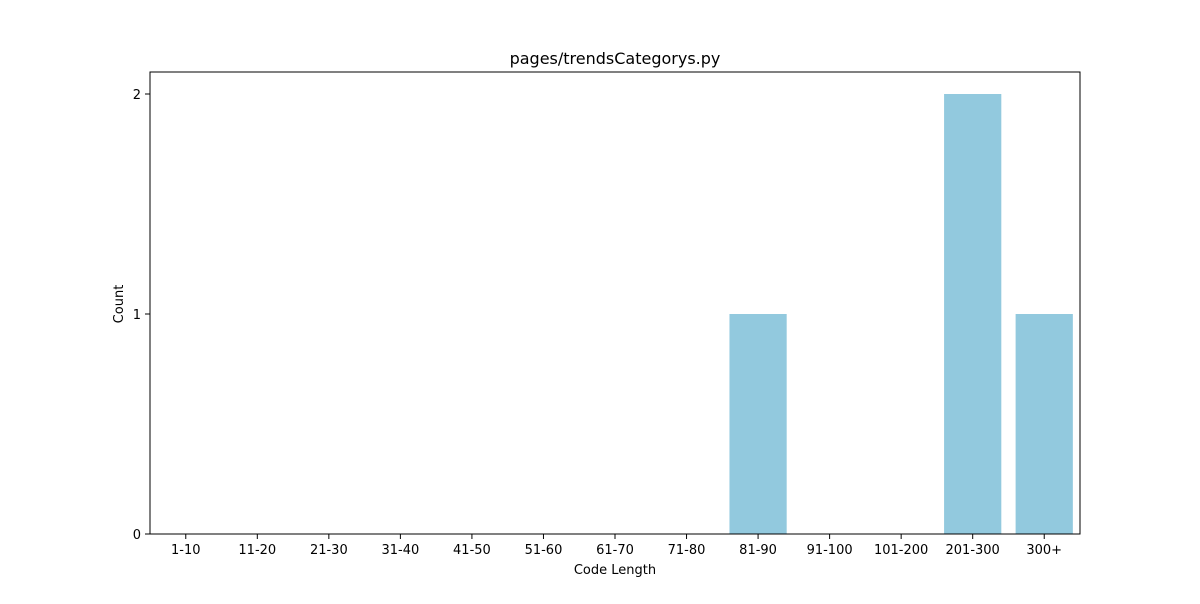 The height and width of the screenshot is (604, 1200). I want to click on x-tick-label: 300+, so click(1044, 550).